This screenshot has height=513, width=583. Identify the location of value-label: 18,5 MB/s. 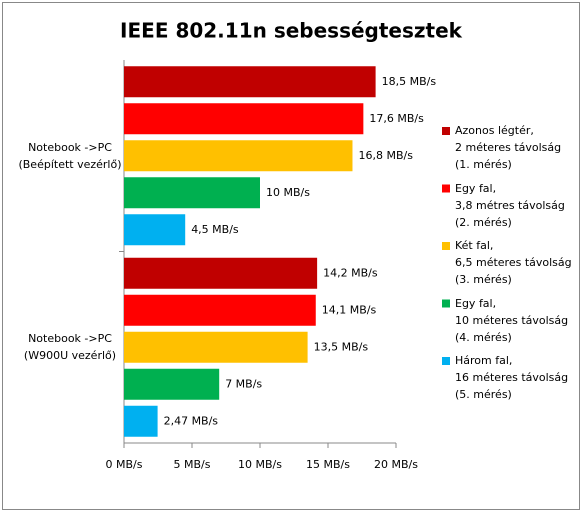
(409, 81).